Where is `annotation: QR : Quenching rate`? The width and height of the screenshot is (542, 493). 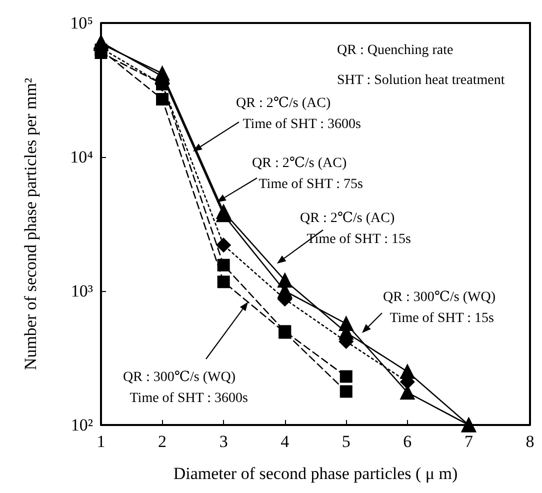
annotation: QR : Quenching rate is located at coordinates (395, 50).